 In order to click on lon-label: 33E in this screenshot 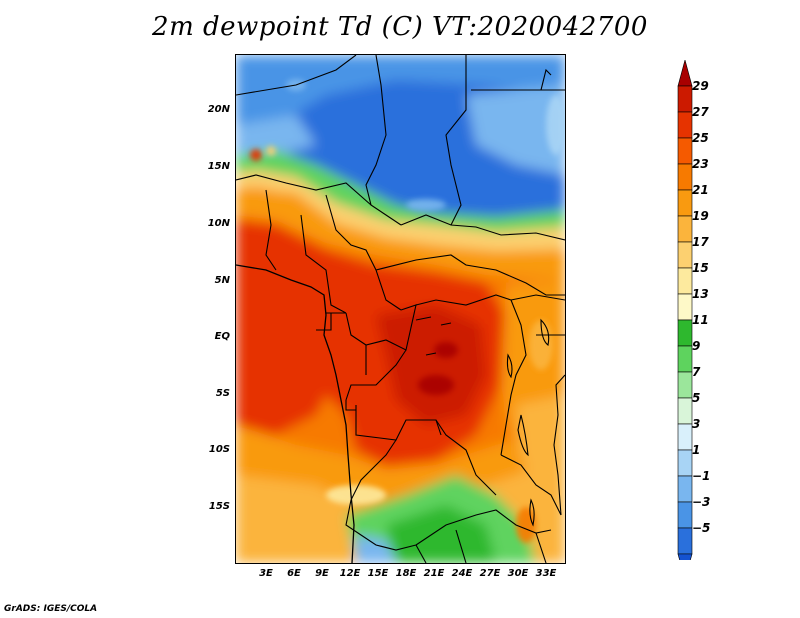, I will do `click(546, 573)`.